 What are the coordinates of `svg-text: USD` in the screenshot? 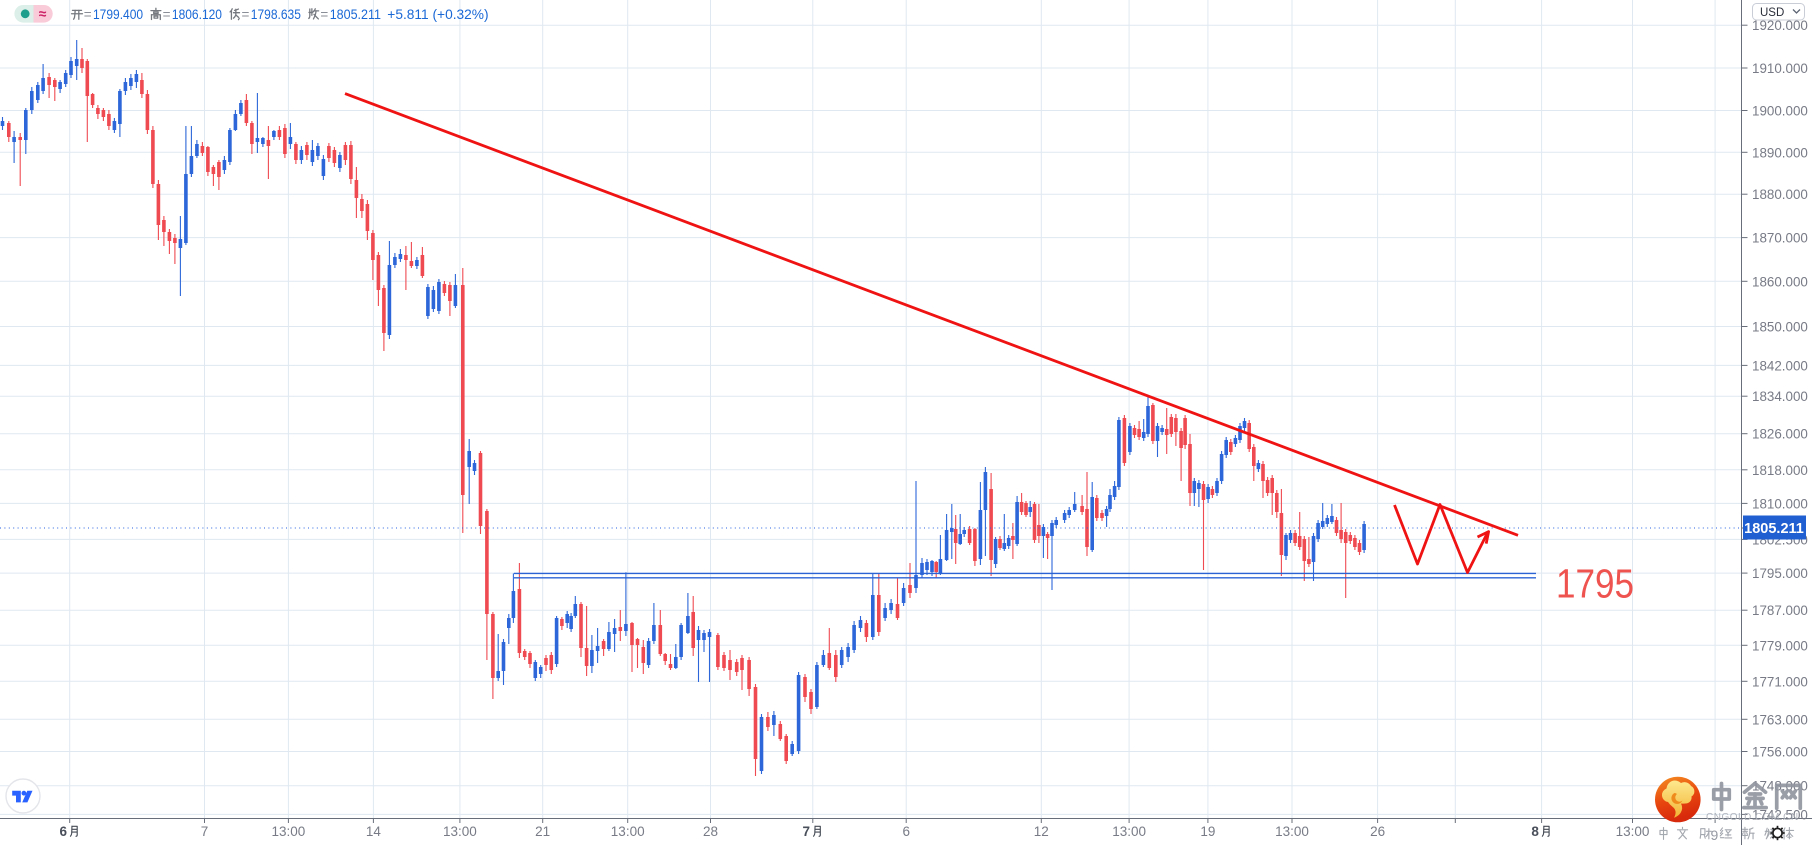 It's located at (1772, 13).